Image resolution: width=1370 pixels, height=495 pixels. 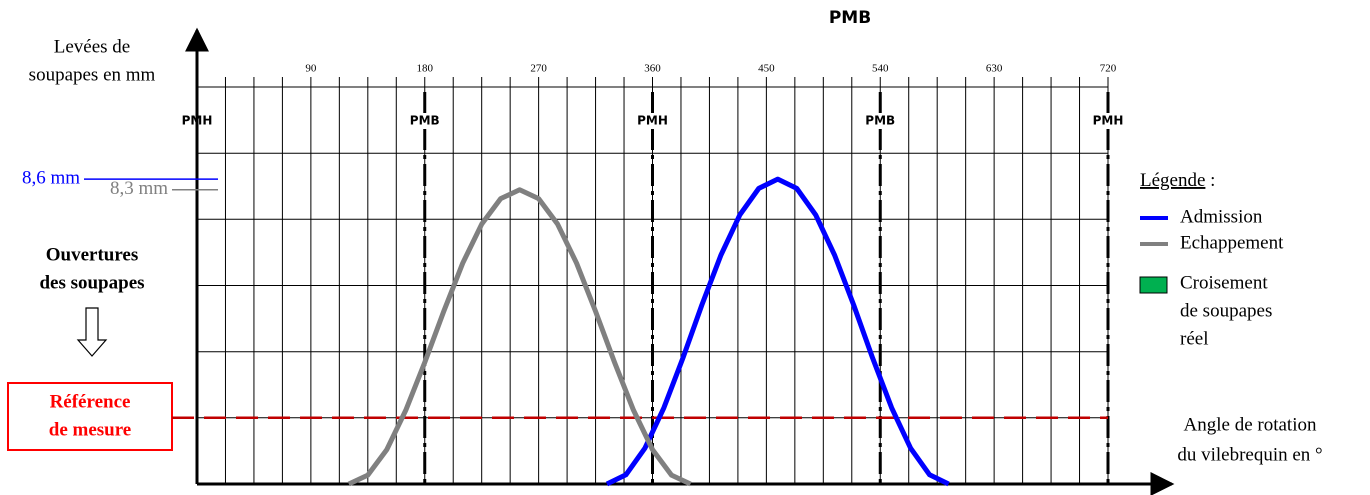 What do you see at coordinates (1224, 282) in the screenshot?
I see `legend-label: Croisement` at bounding box center [1224, 282].